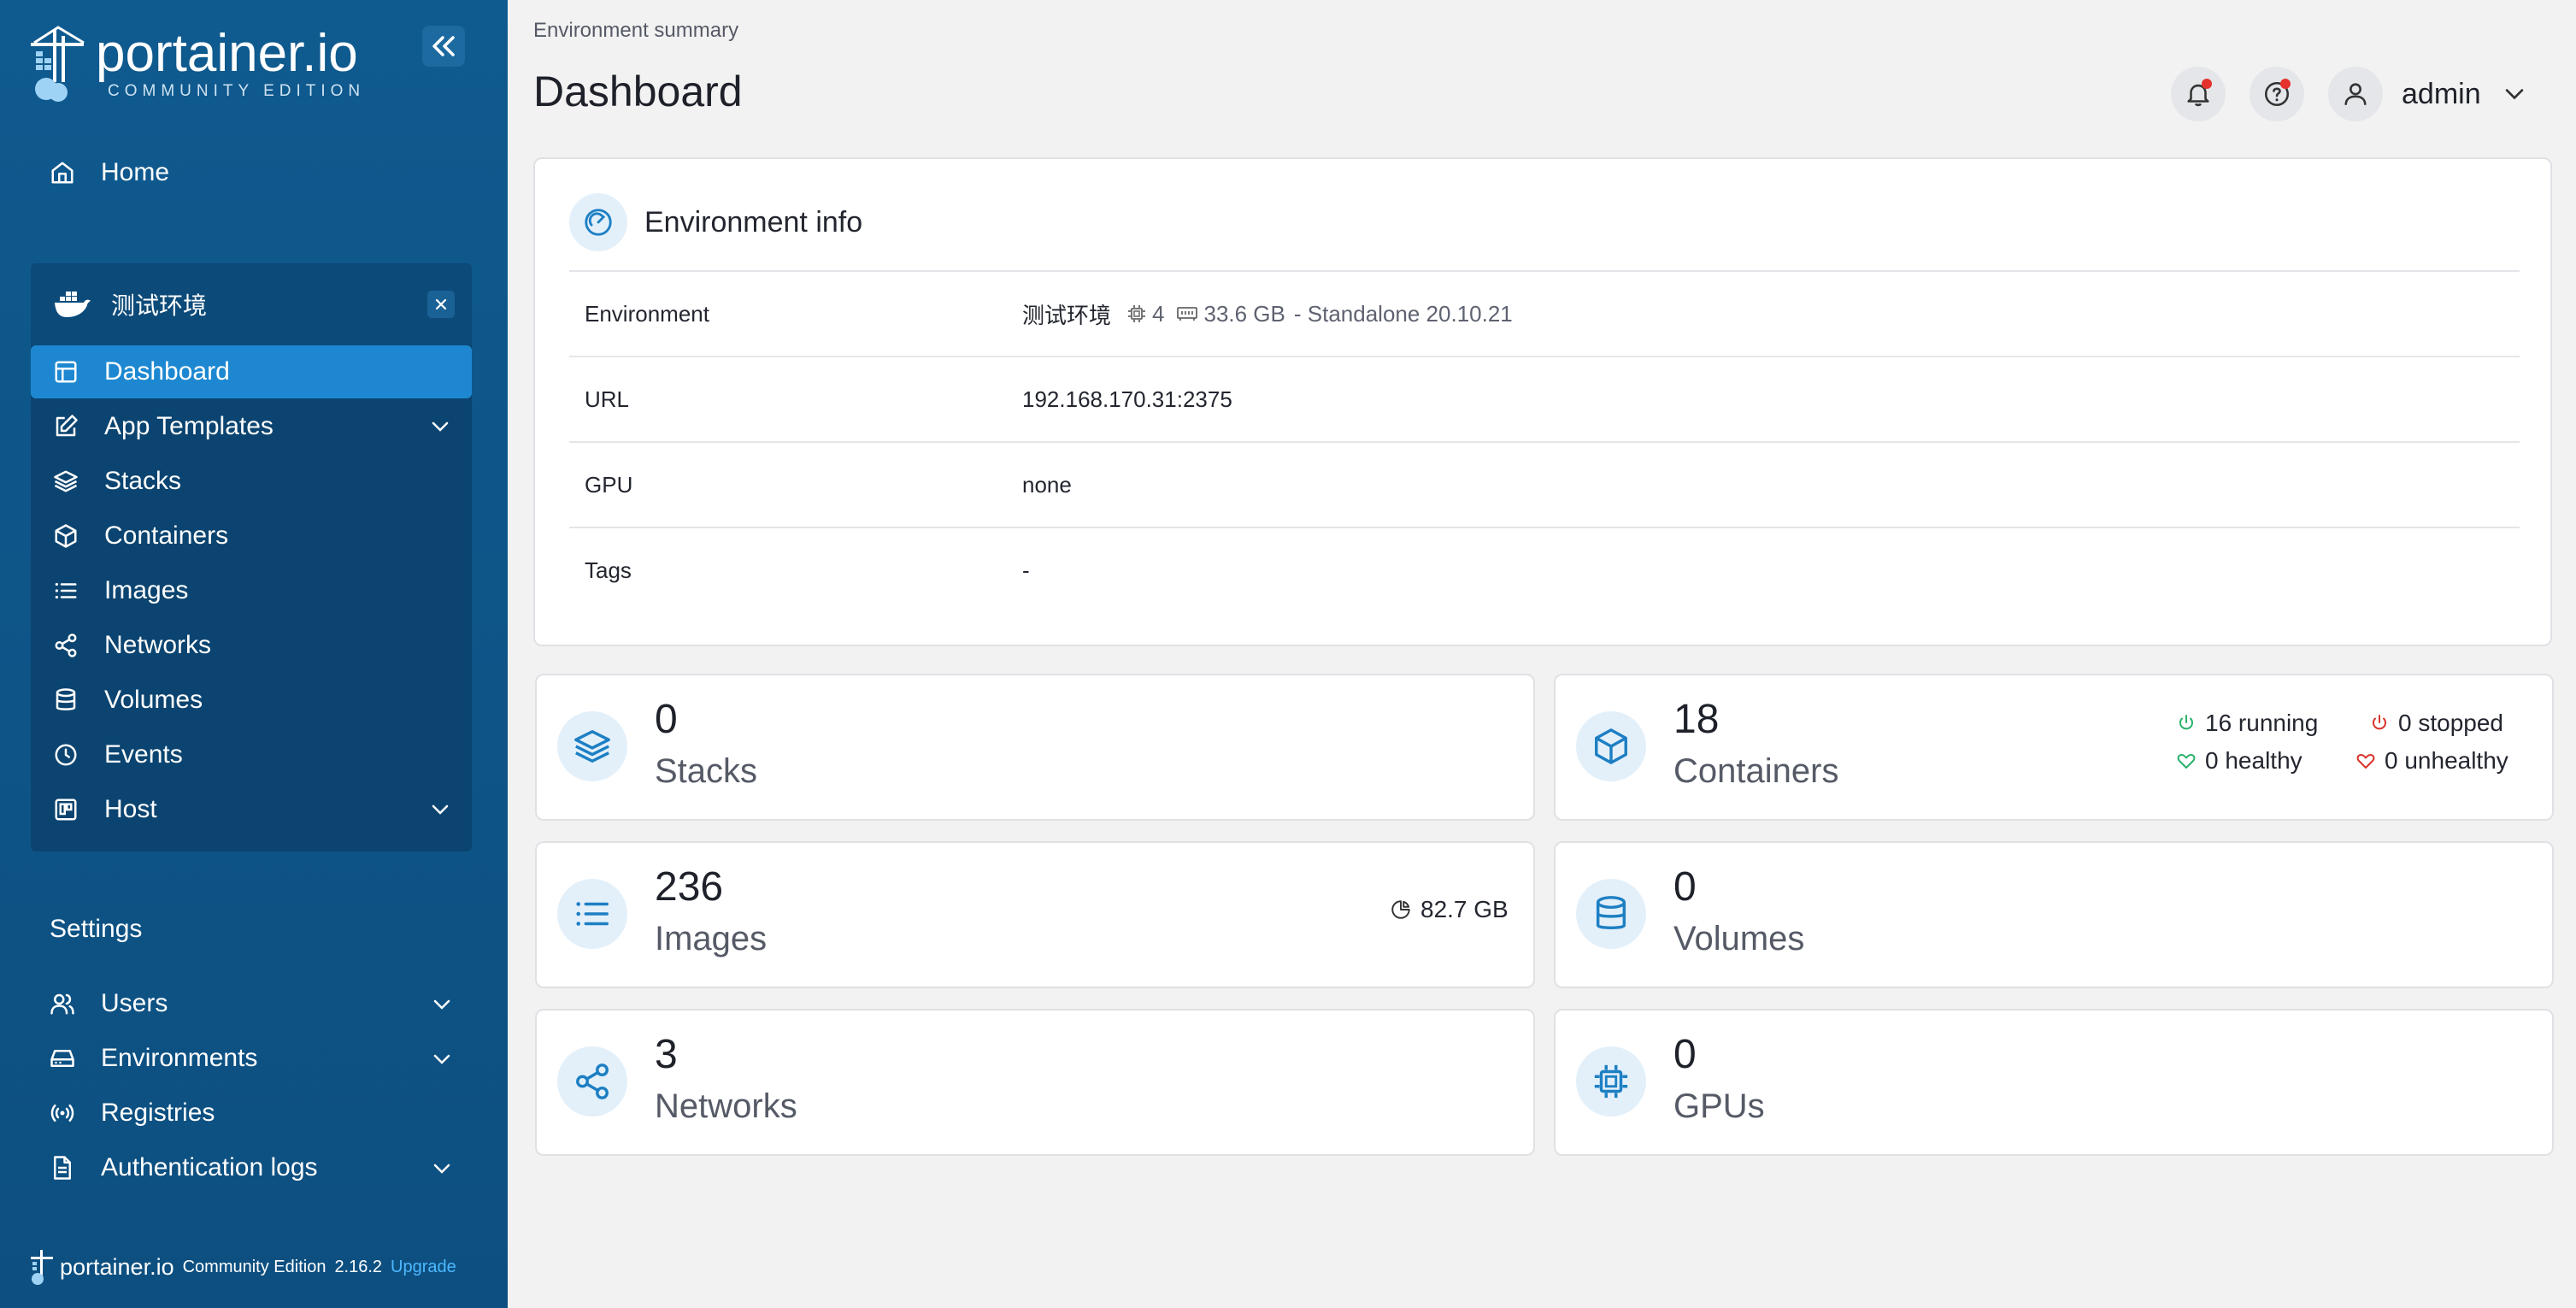 Image resolution: width=2576 pixels, height=1308 pixels. Describe the element at coordinates (2277, 94) in the screenshot. I see `help-button` at that location.